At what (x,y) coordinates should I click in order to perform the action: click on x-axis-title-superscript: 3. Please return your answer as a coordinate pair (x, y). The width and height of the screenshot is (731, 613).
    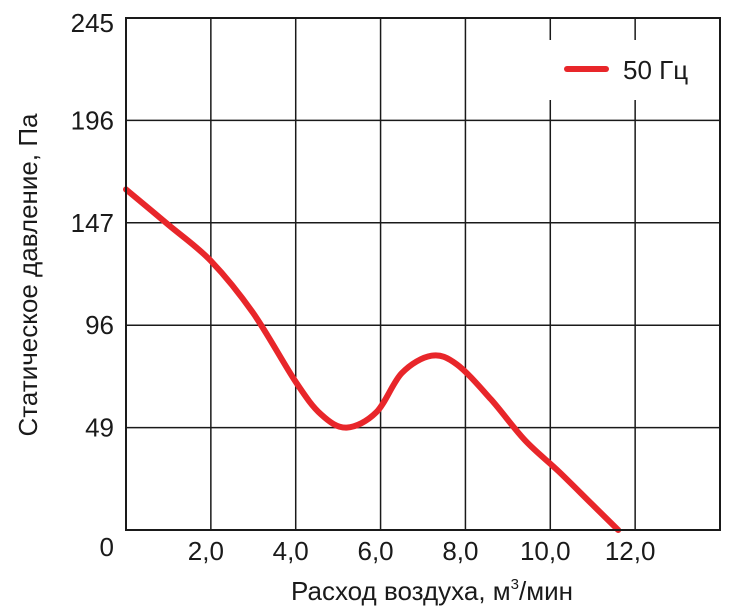
    Looking at the image, I should click on (515, 584).